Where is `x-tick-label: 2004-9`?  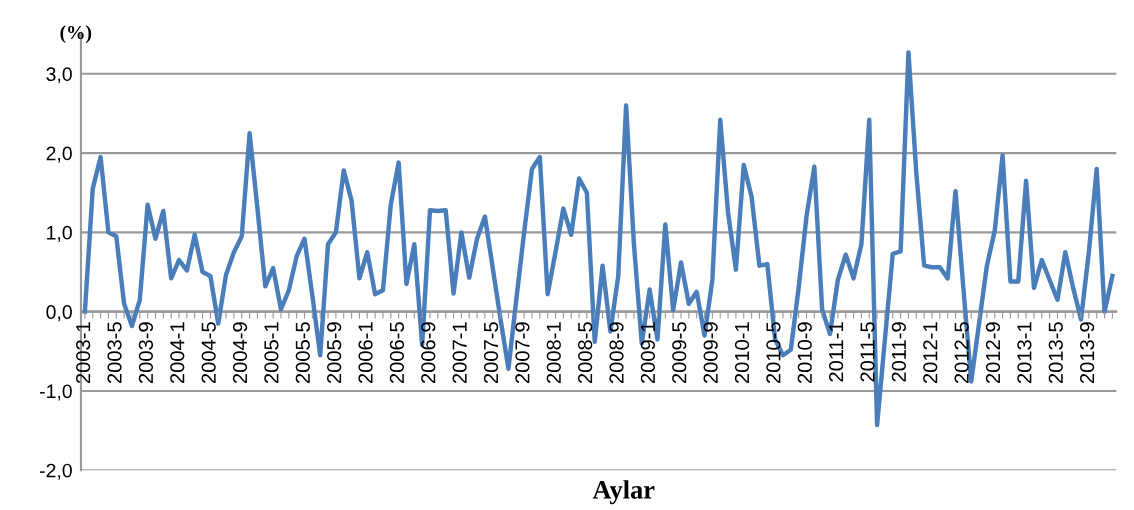
x-tick-label: 2004-9 is located at coordinates (240, 353).